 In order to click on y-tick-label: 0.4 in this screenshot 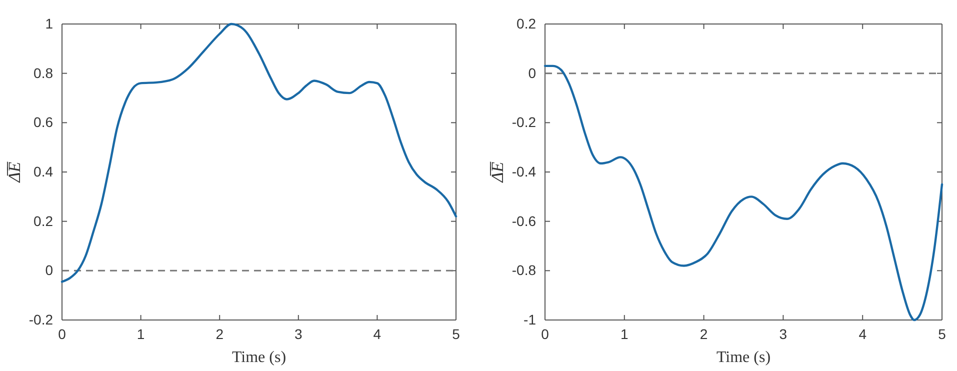, I will do `click(44, 171)`.